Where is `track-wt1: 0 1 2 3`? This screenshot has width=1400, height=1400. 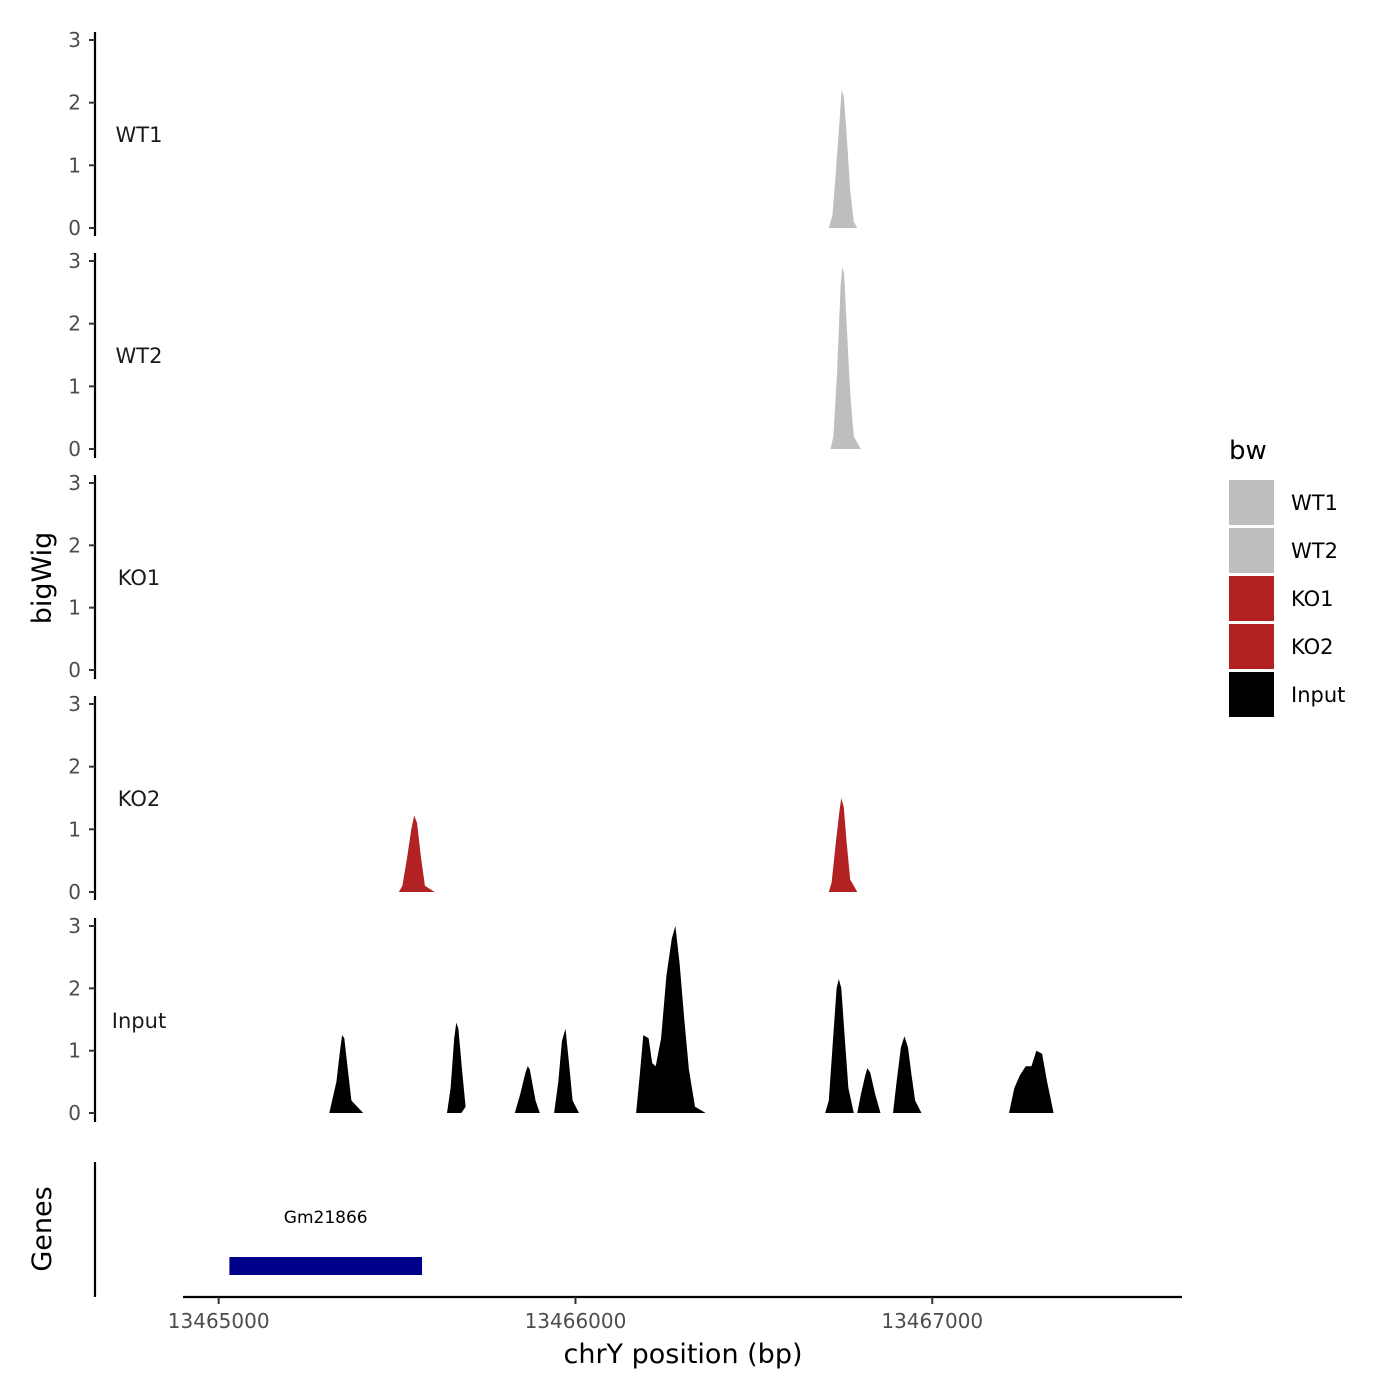 track-wt1: 0 1 2 3 is located at coordinates (463, 134).